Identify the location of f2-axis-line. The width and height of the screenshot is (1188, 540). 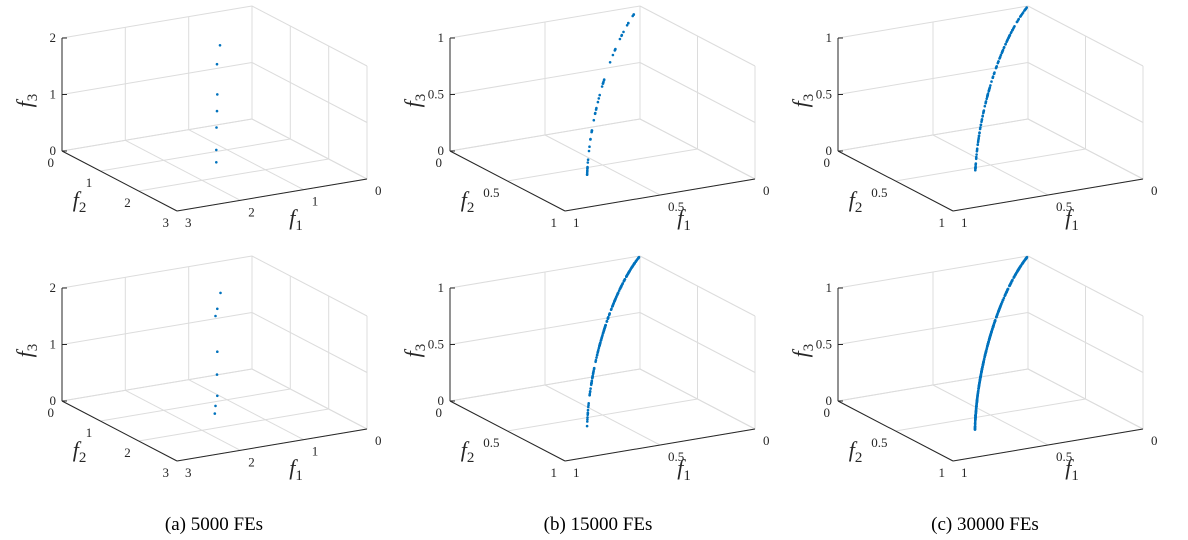
(507, 431).